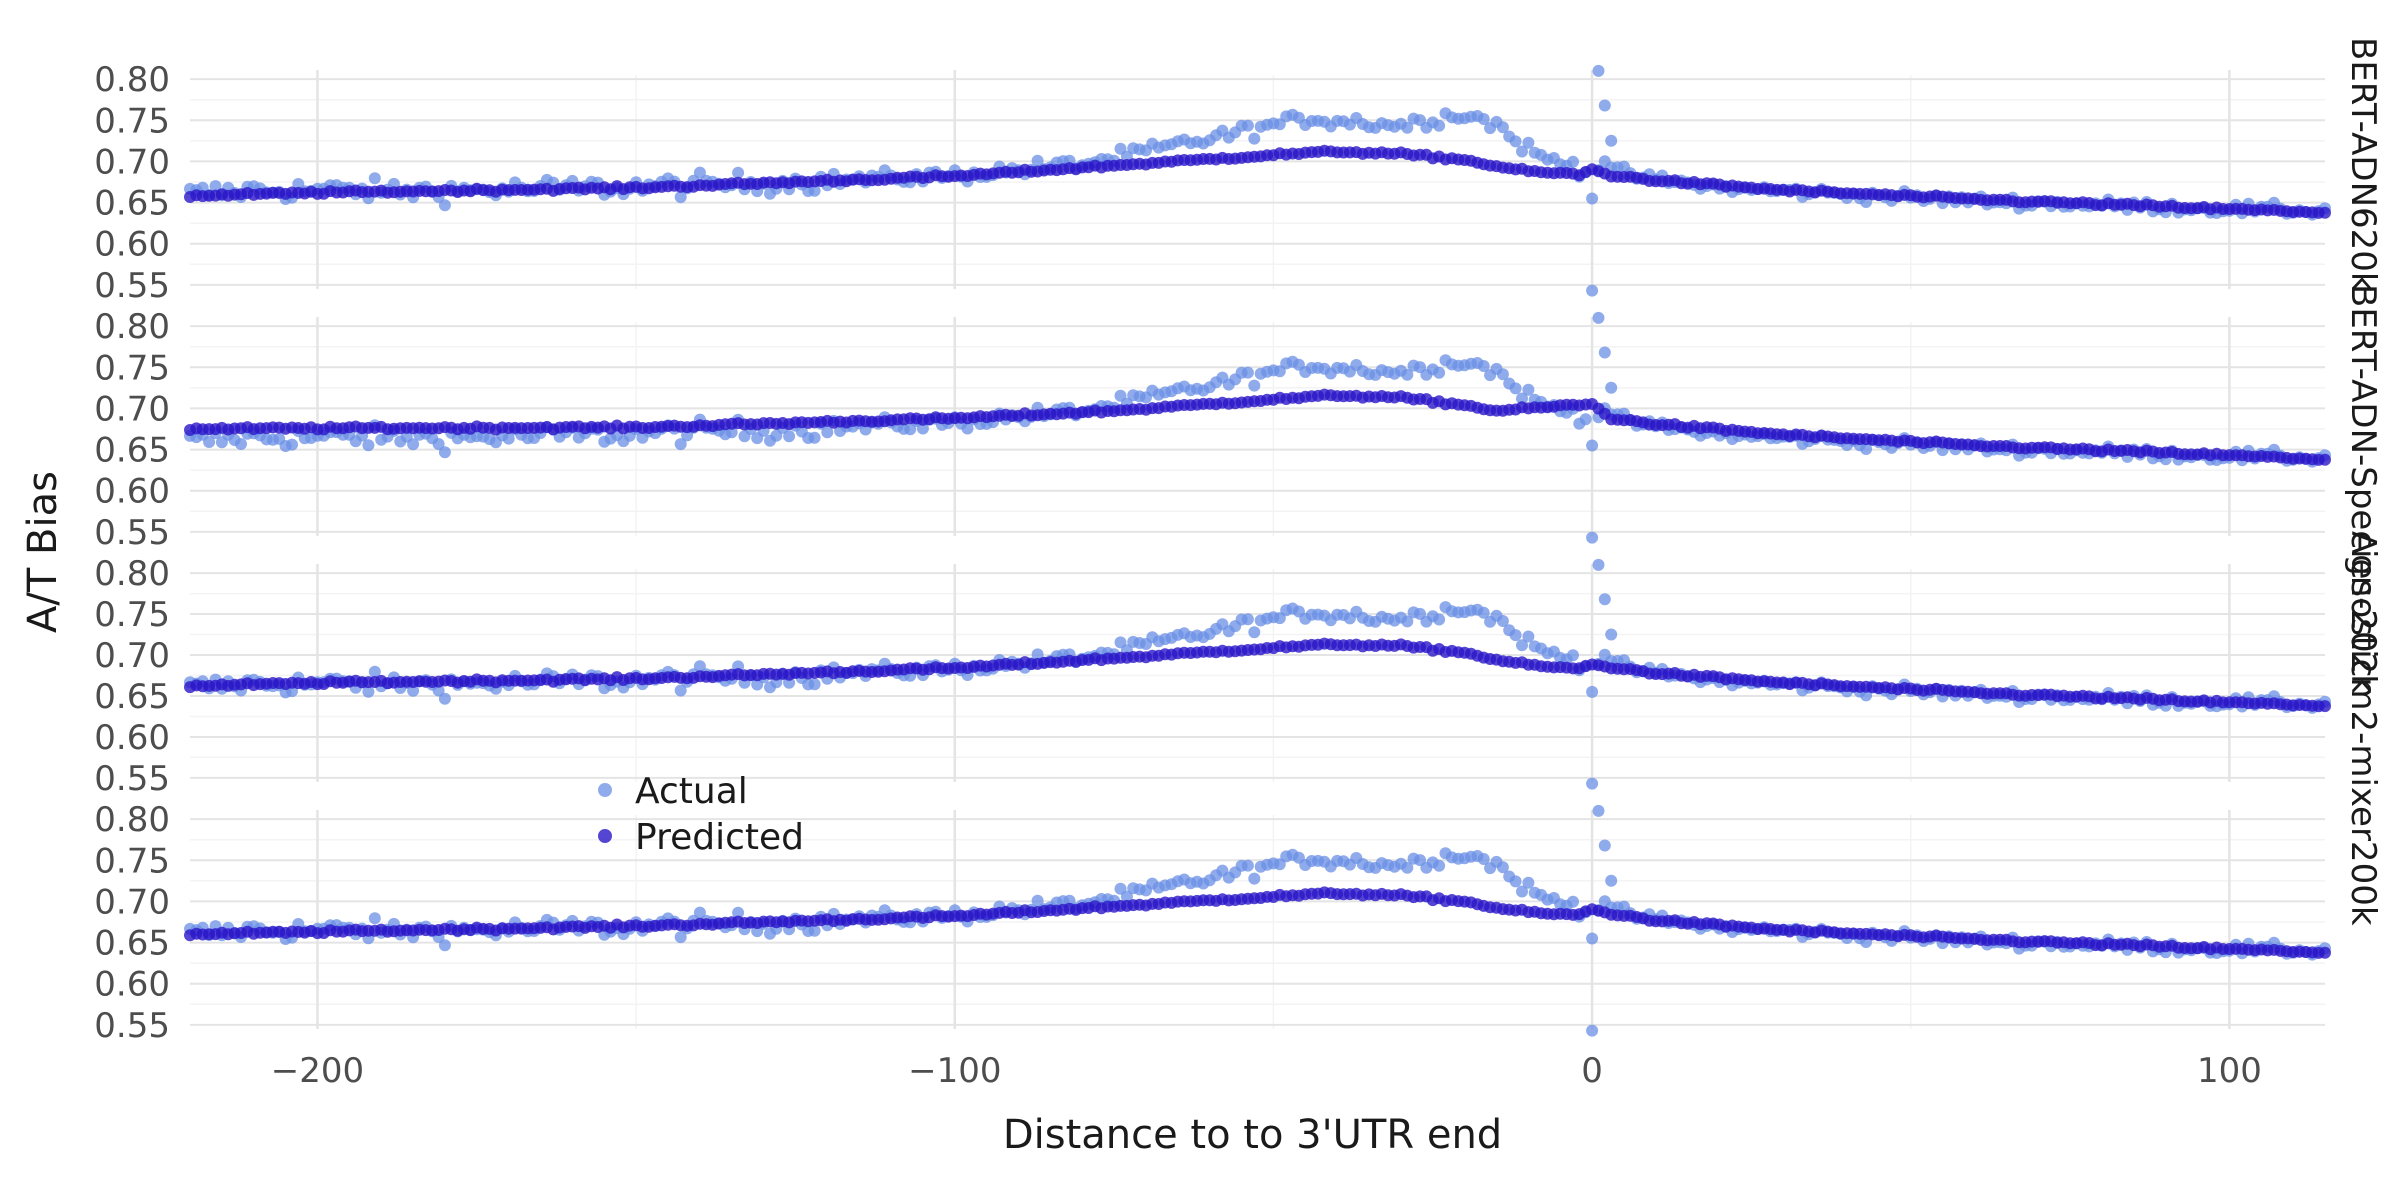 This screenshot has height=1204, width=2400. I want to click on y-axis-title: A/T Bias, so click(43, 552).